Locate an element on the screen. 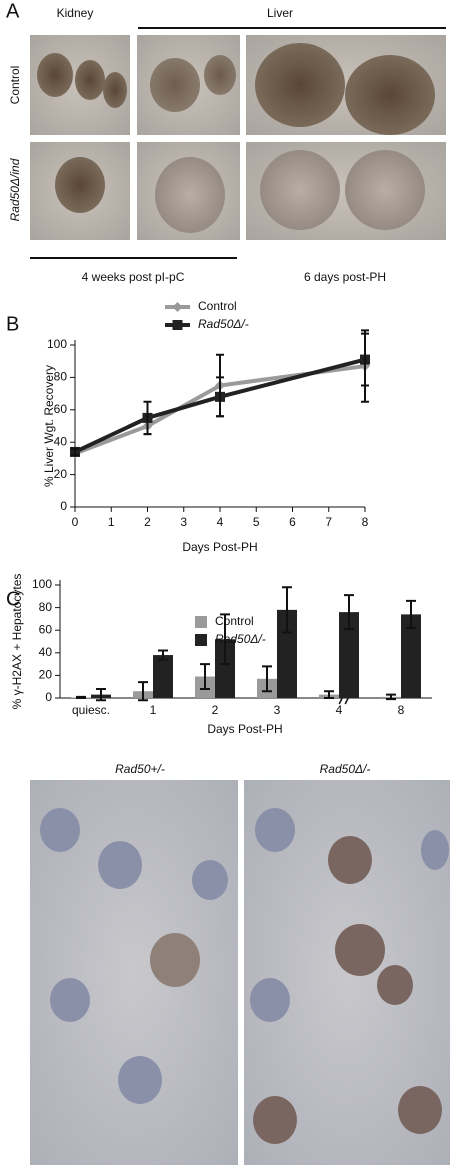  caption: 6 days post-PH is located at coordinates (345, 277).